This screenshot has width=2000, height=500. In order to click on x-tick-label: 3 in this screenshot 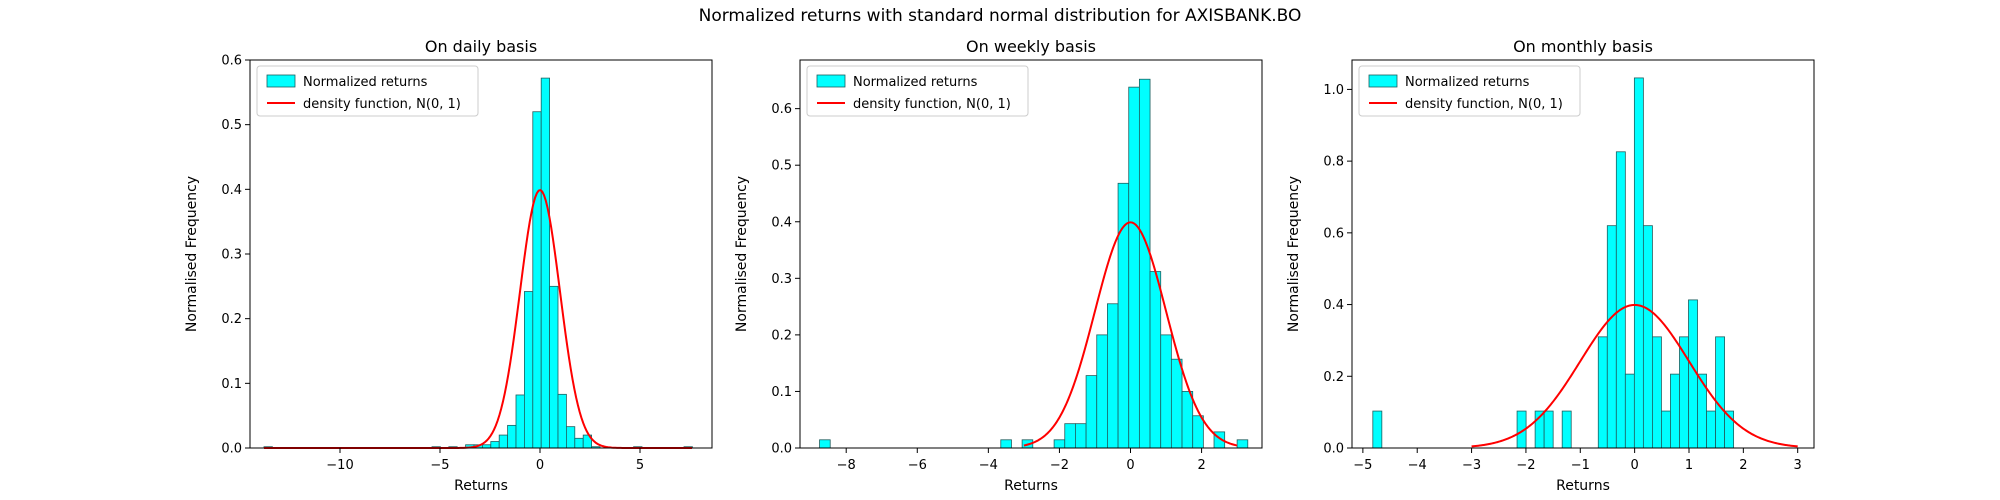, I will do `click(1798, 465)`.